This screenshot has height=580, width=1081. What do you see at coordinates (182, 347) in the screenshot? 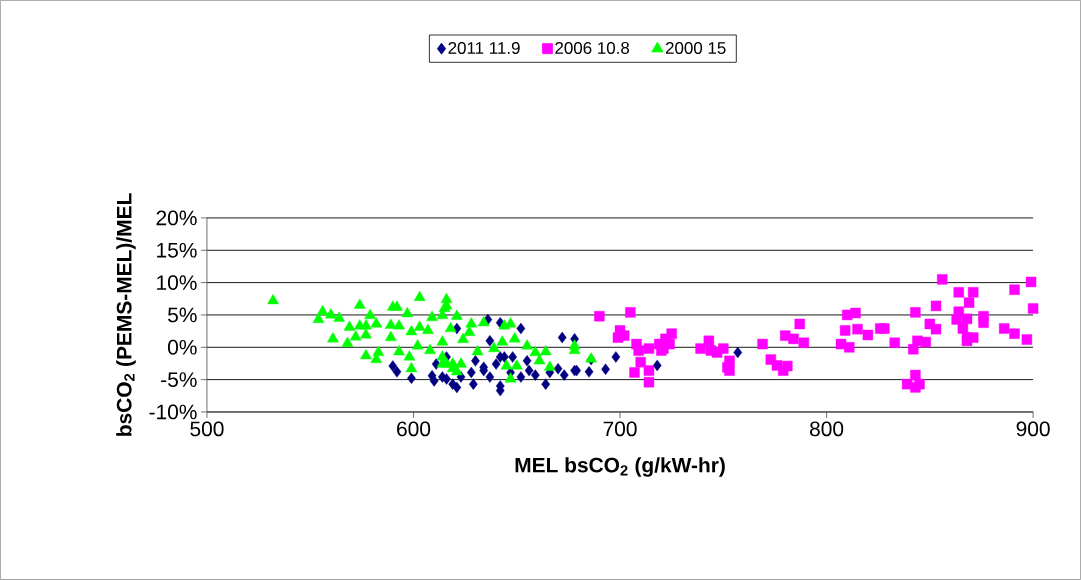
I see `y-tick-label: 0%` at bounding box center [182, 347].